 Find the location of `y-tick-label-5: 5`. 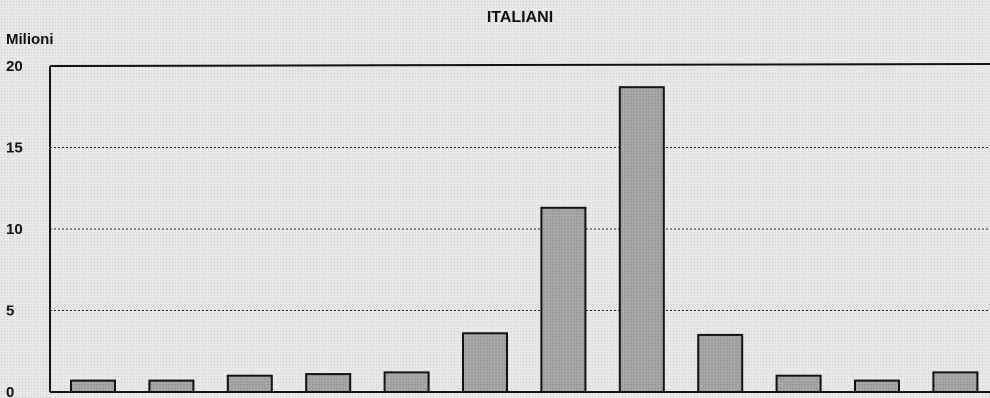

y-tick-label-5: 5 is located at coordinates (10, 311).